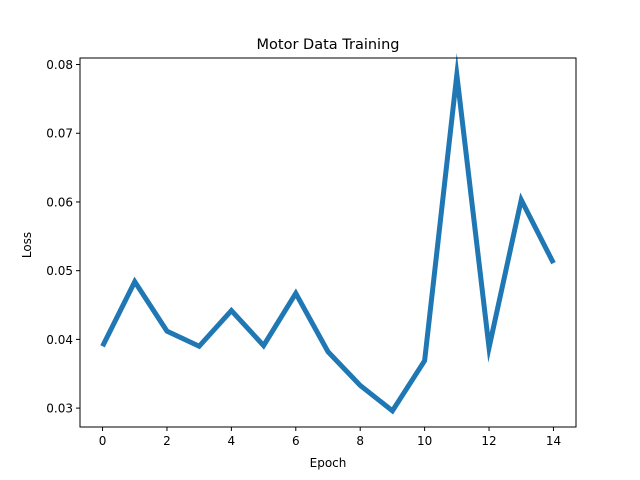 Image resolution: width=640 pixels, height=480 pixels. Describe the element at coordinates (27, 245) in the screenshot. I see `y-axis-label: Loss` at that location.